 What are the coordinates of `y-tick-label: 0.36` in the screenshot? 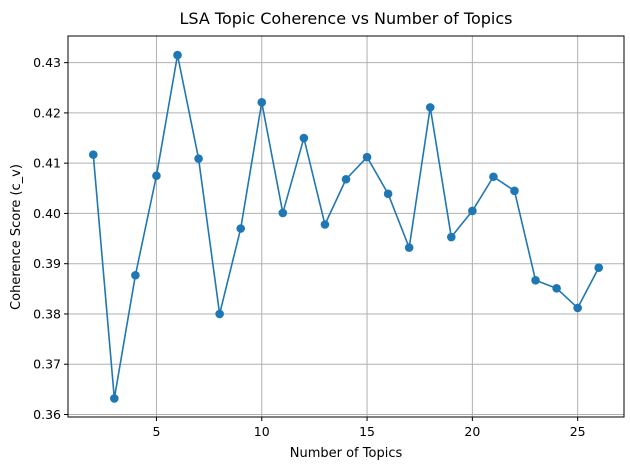 It's located at (47, 414).